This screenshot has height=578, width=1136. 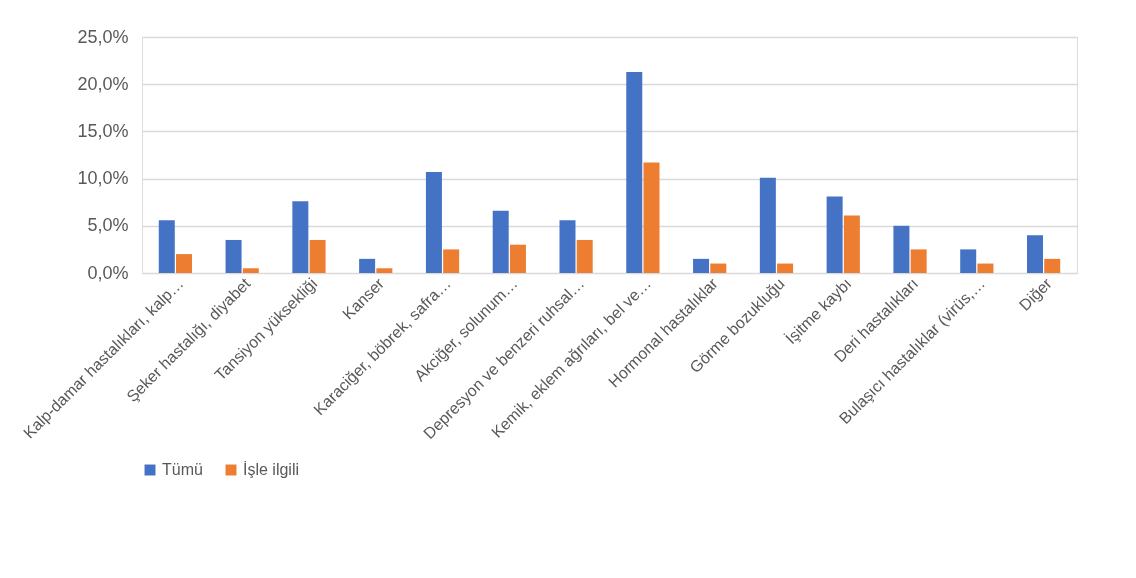 I want to click on legend-label: İşle ilgili, so click(x=271, y=469).